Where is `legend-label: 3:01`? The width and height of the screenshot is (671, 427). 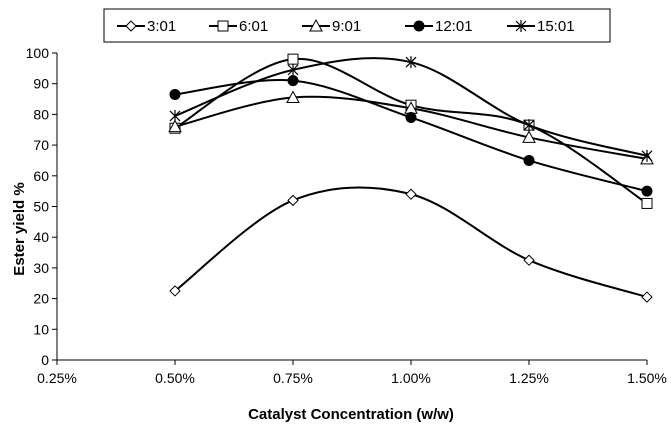 legend-label: 3:01 is located at coordinates (161, 26).